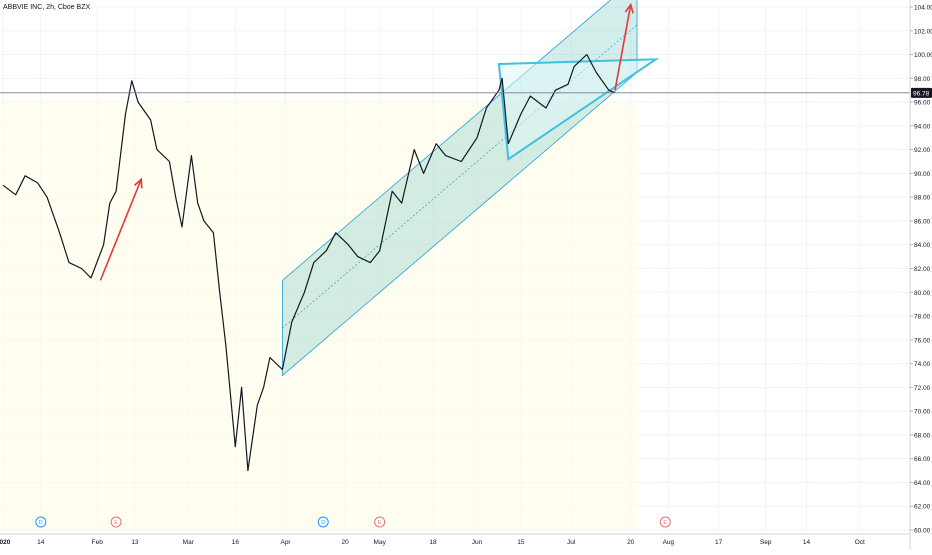  What do you see at coordinates (860, 542) in the screenshot?
I see `x-tick-label: Oct` at bounding box center [860, 542].